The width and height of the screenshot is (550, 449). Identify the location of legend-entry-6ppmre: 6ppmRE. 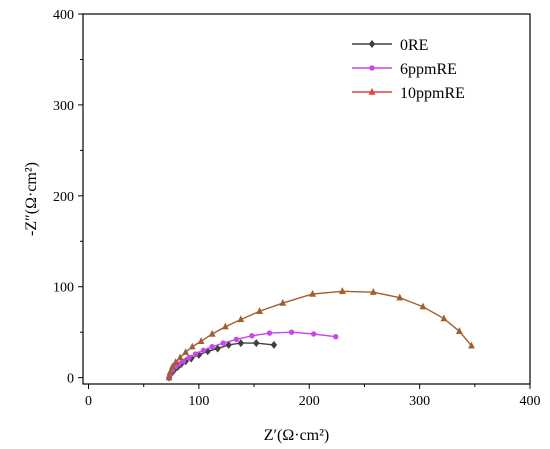
(404, 69).